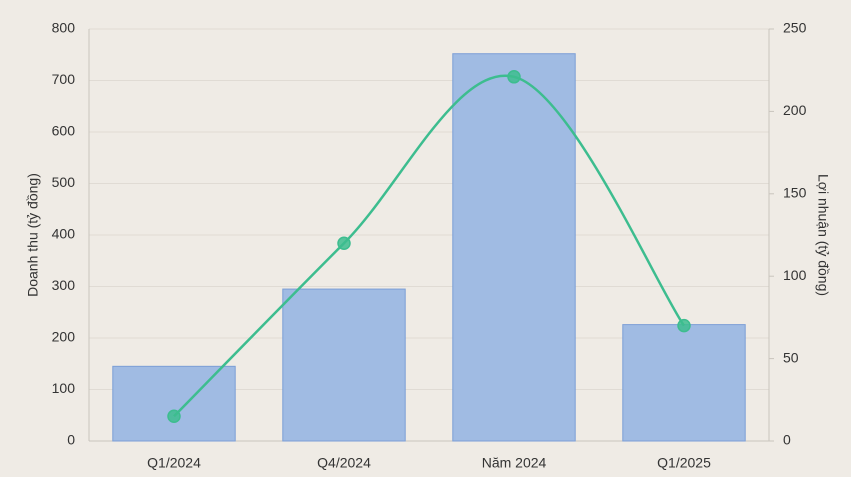 This screenshot has height=477, width=851. What do you see at coordinates (344, 463) in the screenshot?
I see `x-tick-label: Q4/2024` at bounding box center [344, 463].